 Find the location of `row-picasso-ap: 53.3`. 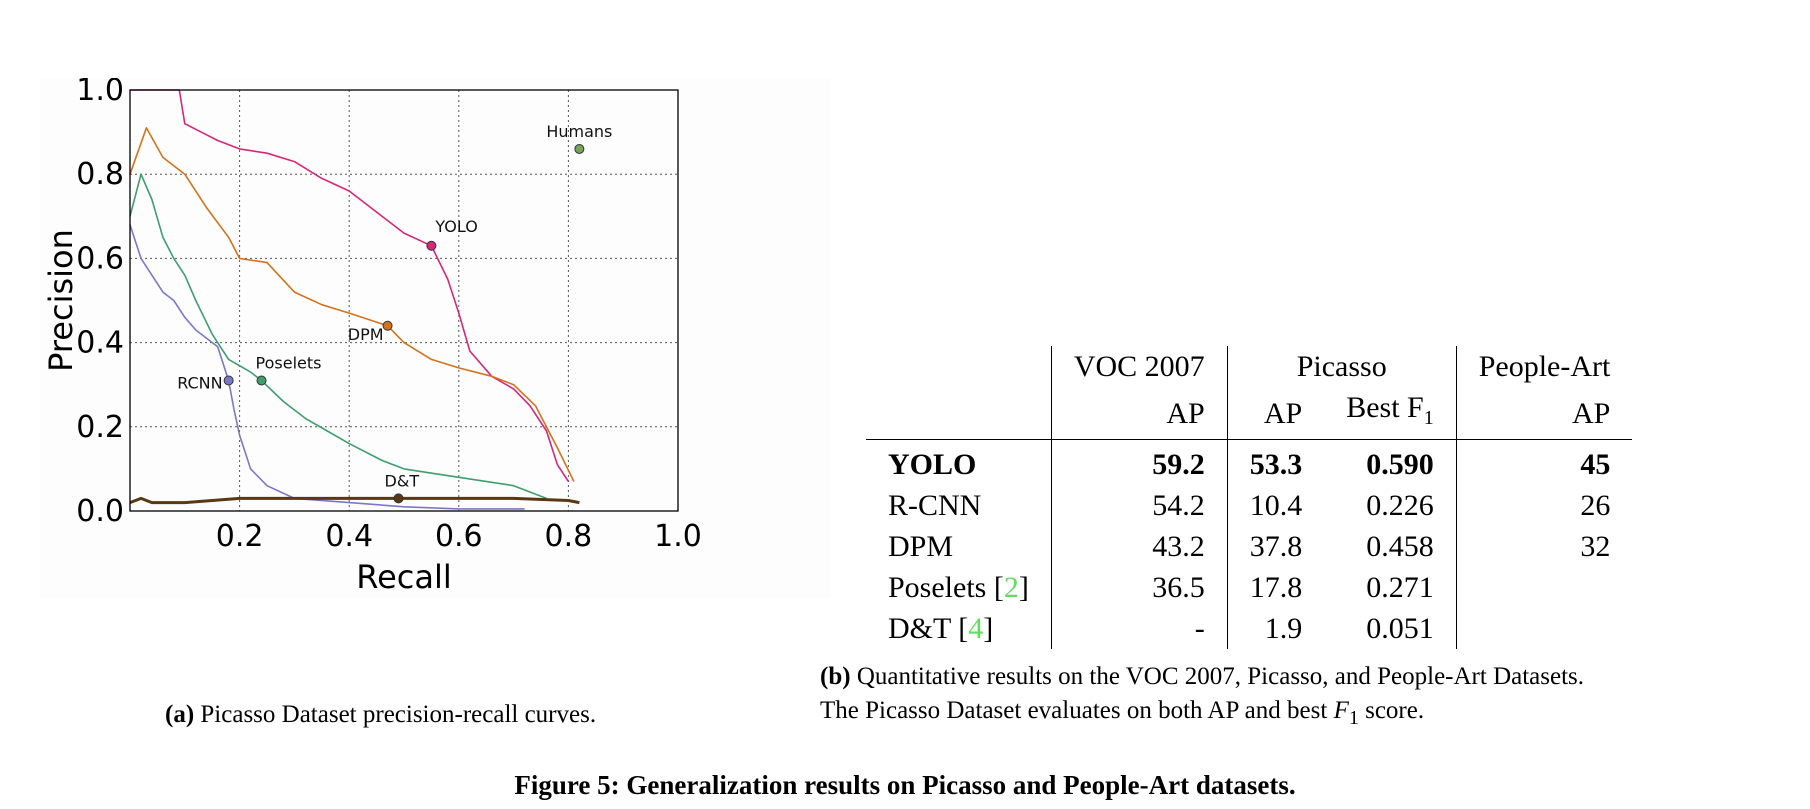

row-picasso-ap: 53.3 is located at coordinates (1275, 463).